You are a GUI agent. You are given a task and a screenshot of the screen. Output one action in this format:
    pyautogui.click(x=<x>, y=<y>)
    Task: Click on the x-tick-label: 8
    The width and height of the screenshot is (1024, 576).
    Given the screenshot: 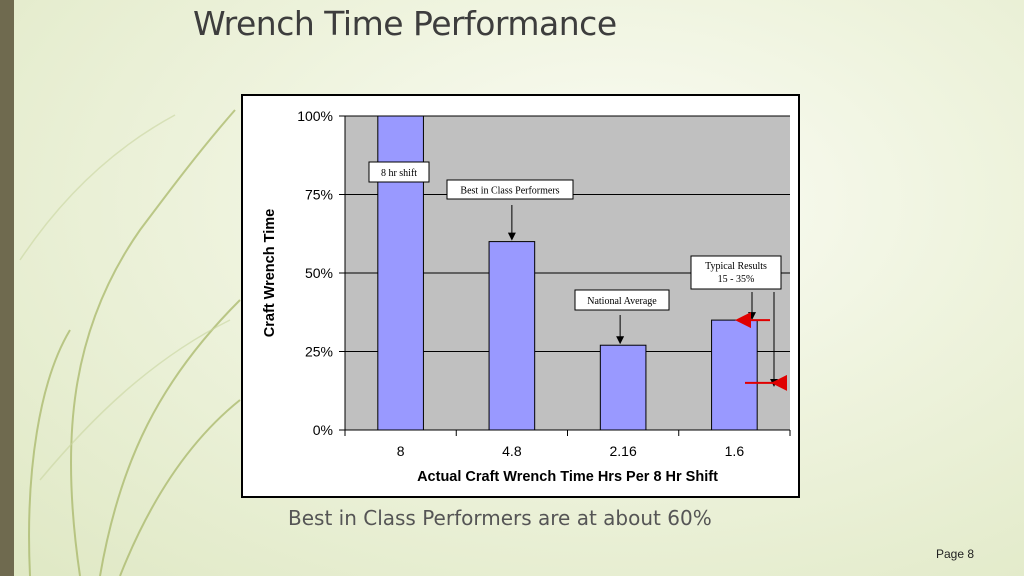 What is the action you would take?
    pyautogui.click(x=401, y=451)
    